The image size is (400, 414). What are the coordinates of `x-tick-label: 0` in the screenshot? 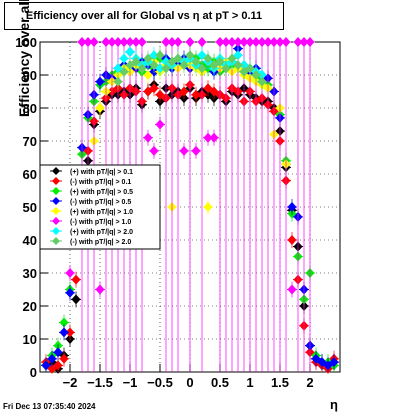 It's located at (189, 382).